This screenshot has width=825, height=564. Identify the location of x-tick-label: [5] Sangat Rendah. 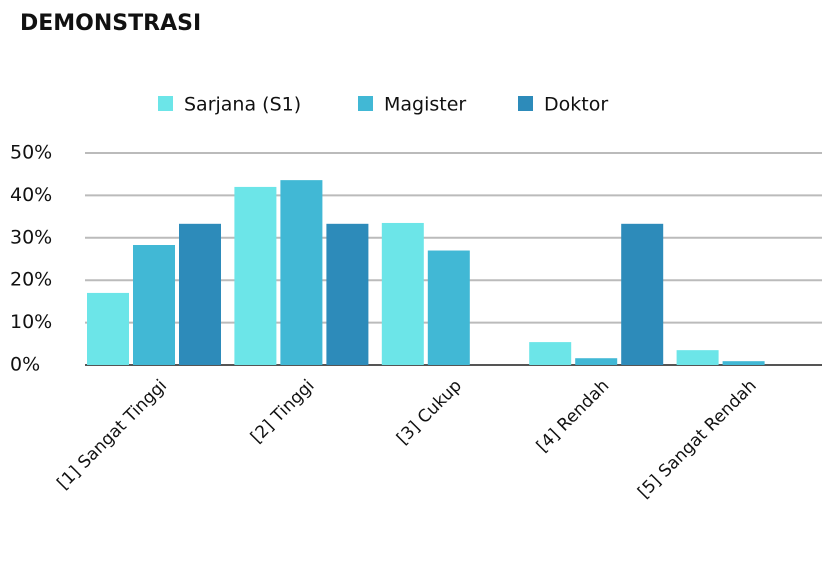
(697, 439).